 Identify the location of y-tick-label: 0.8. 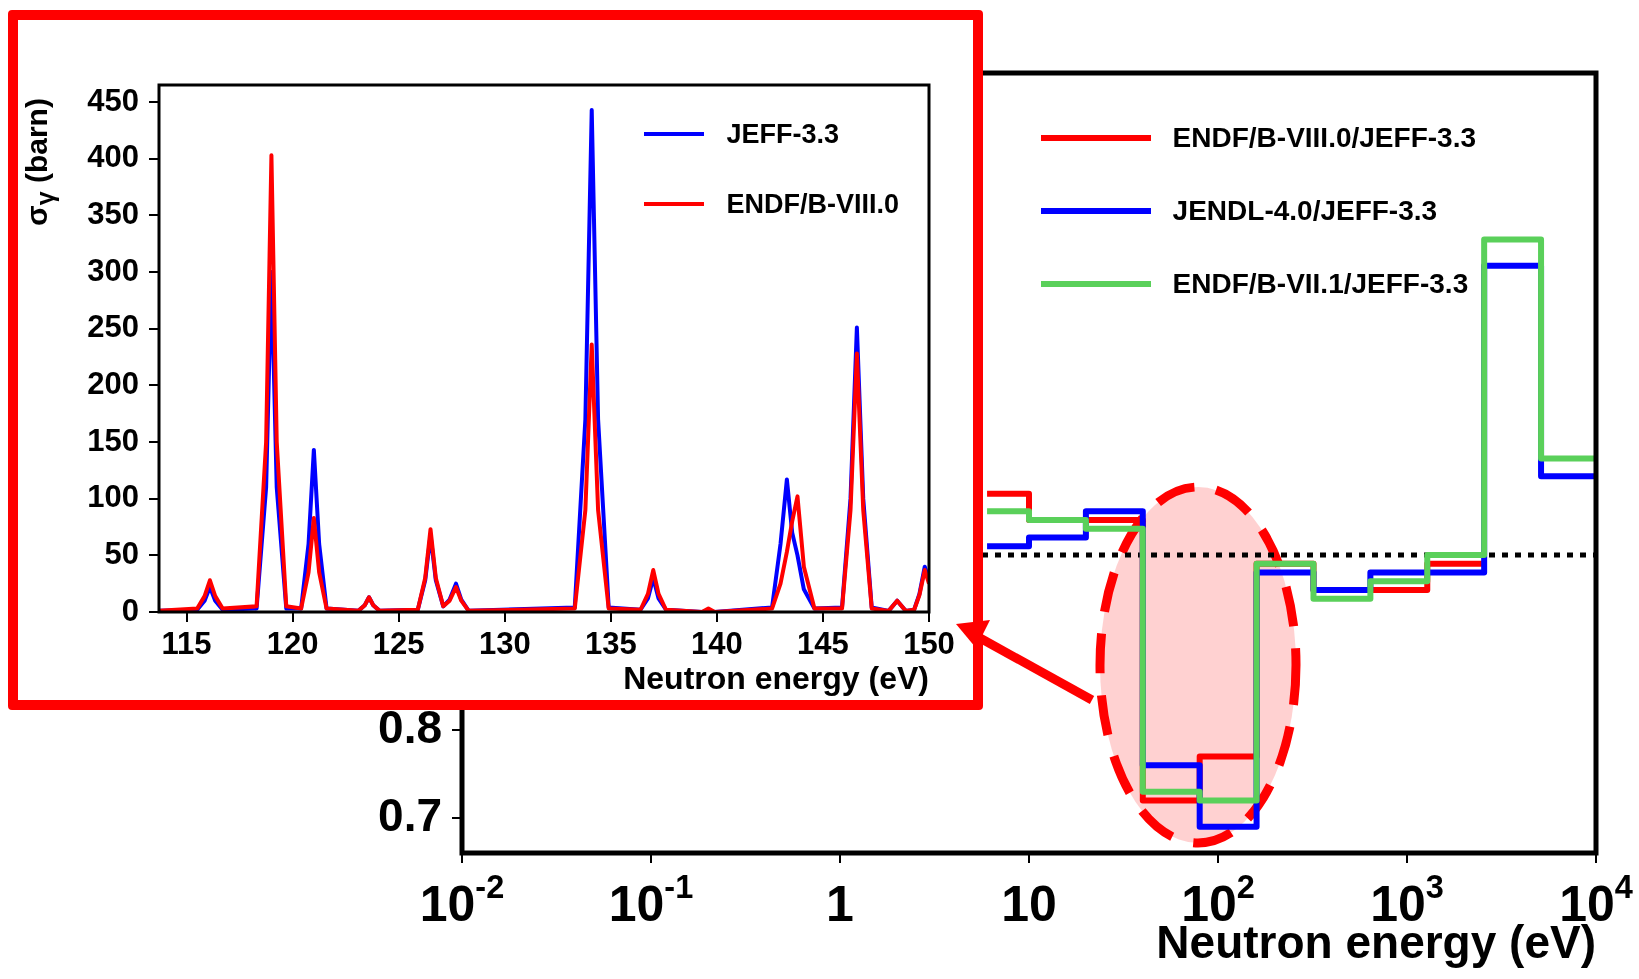
(410, 726).